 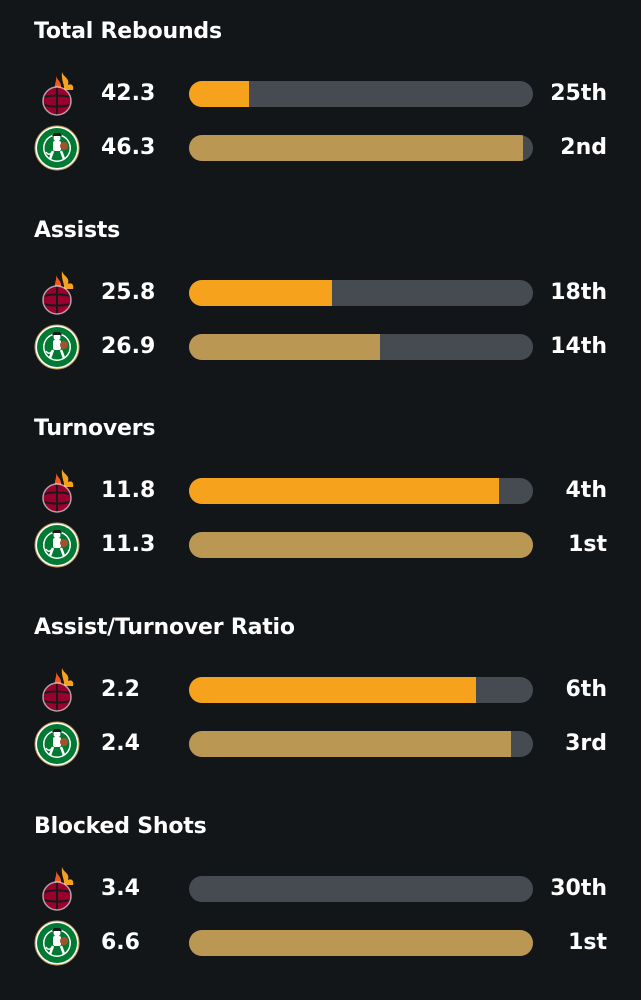 I want to click on section-title: Total Rebounds, so click(x=128, y=31).